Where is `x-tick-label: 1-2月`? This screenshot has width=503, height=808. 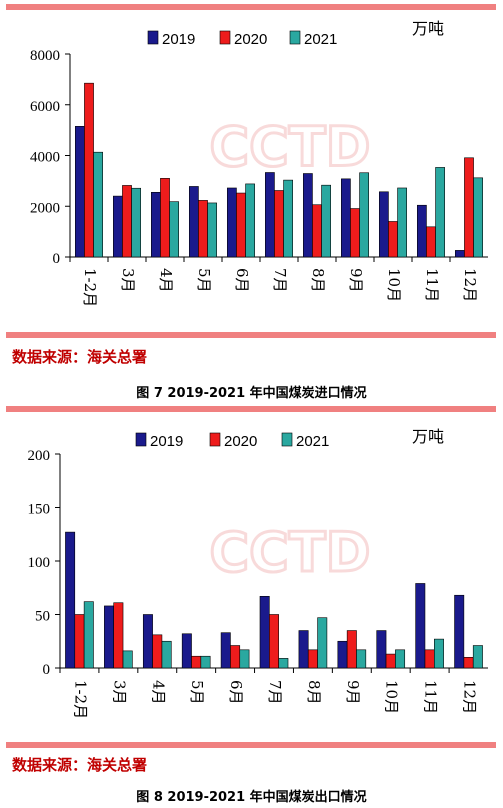 x-tick-label: 1-2月 is located at coordinates (90, 287).